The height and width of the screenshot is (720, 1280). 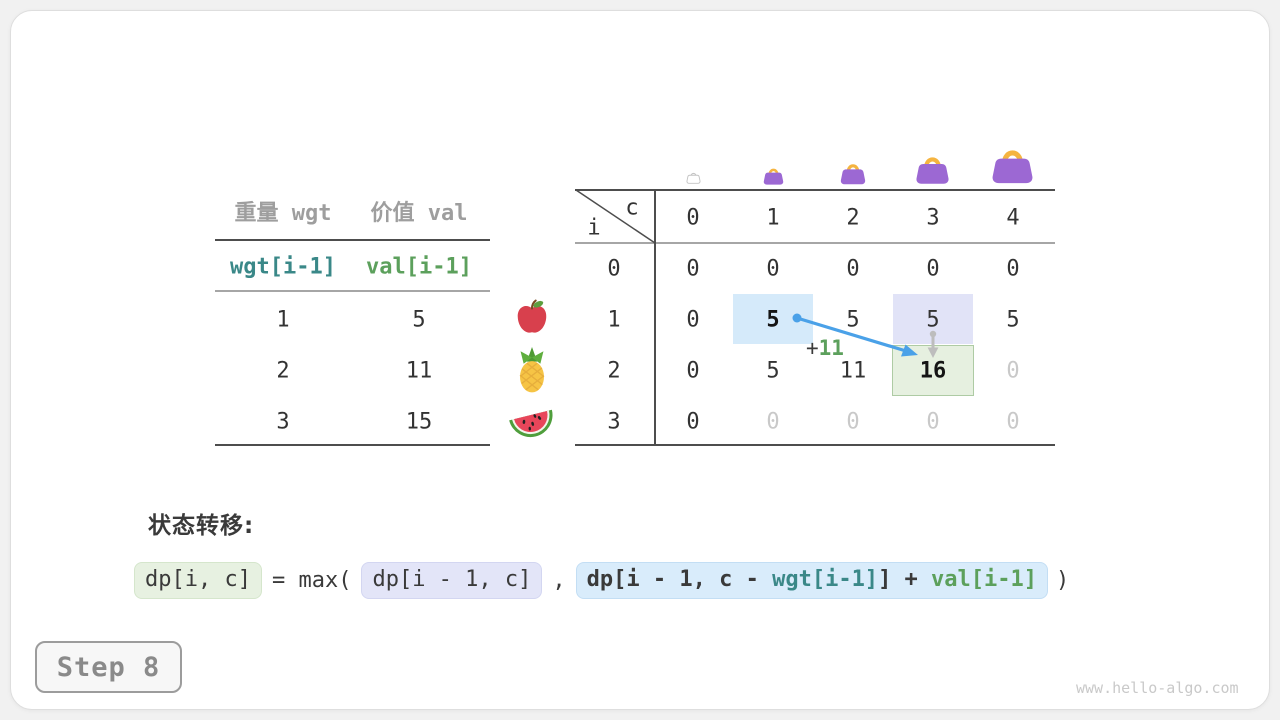 What do you see at coordinates (283, 371) in the screenshot?
I see `item-wgt-2: 2` at bounding box center [283, 371].